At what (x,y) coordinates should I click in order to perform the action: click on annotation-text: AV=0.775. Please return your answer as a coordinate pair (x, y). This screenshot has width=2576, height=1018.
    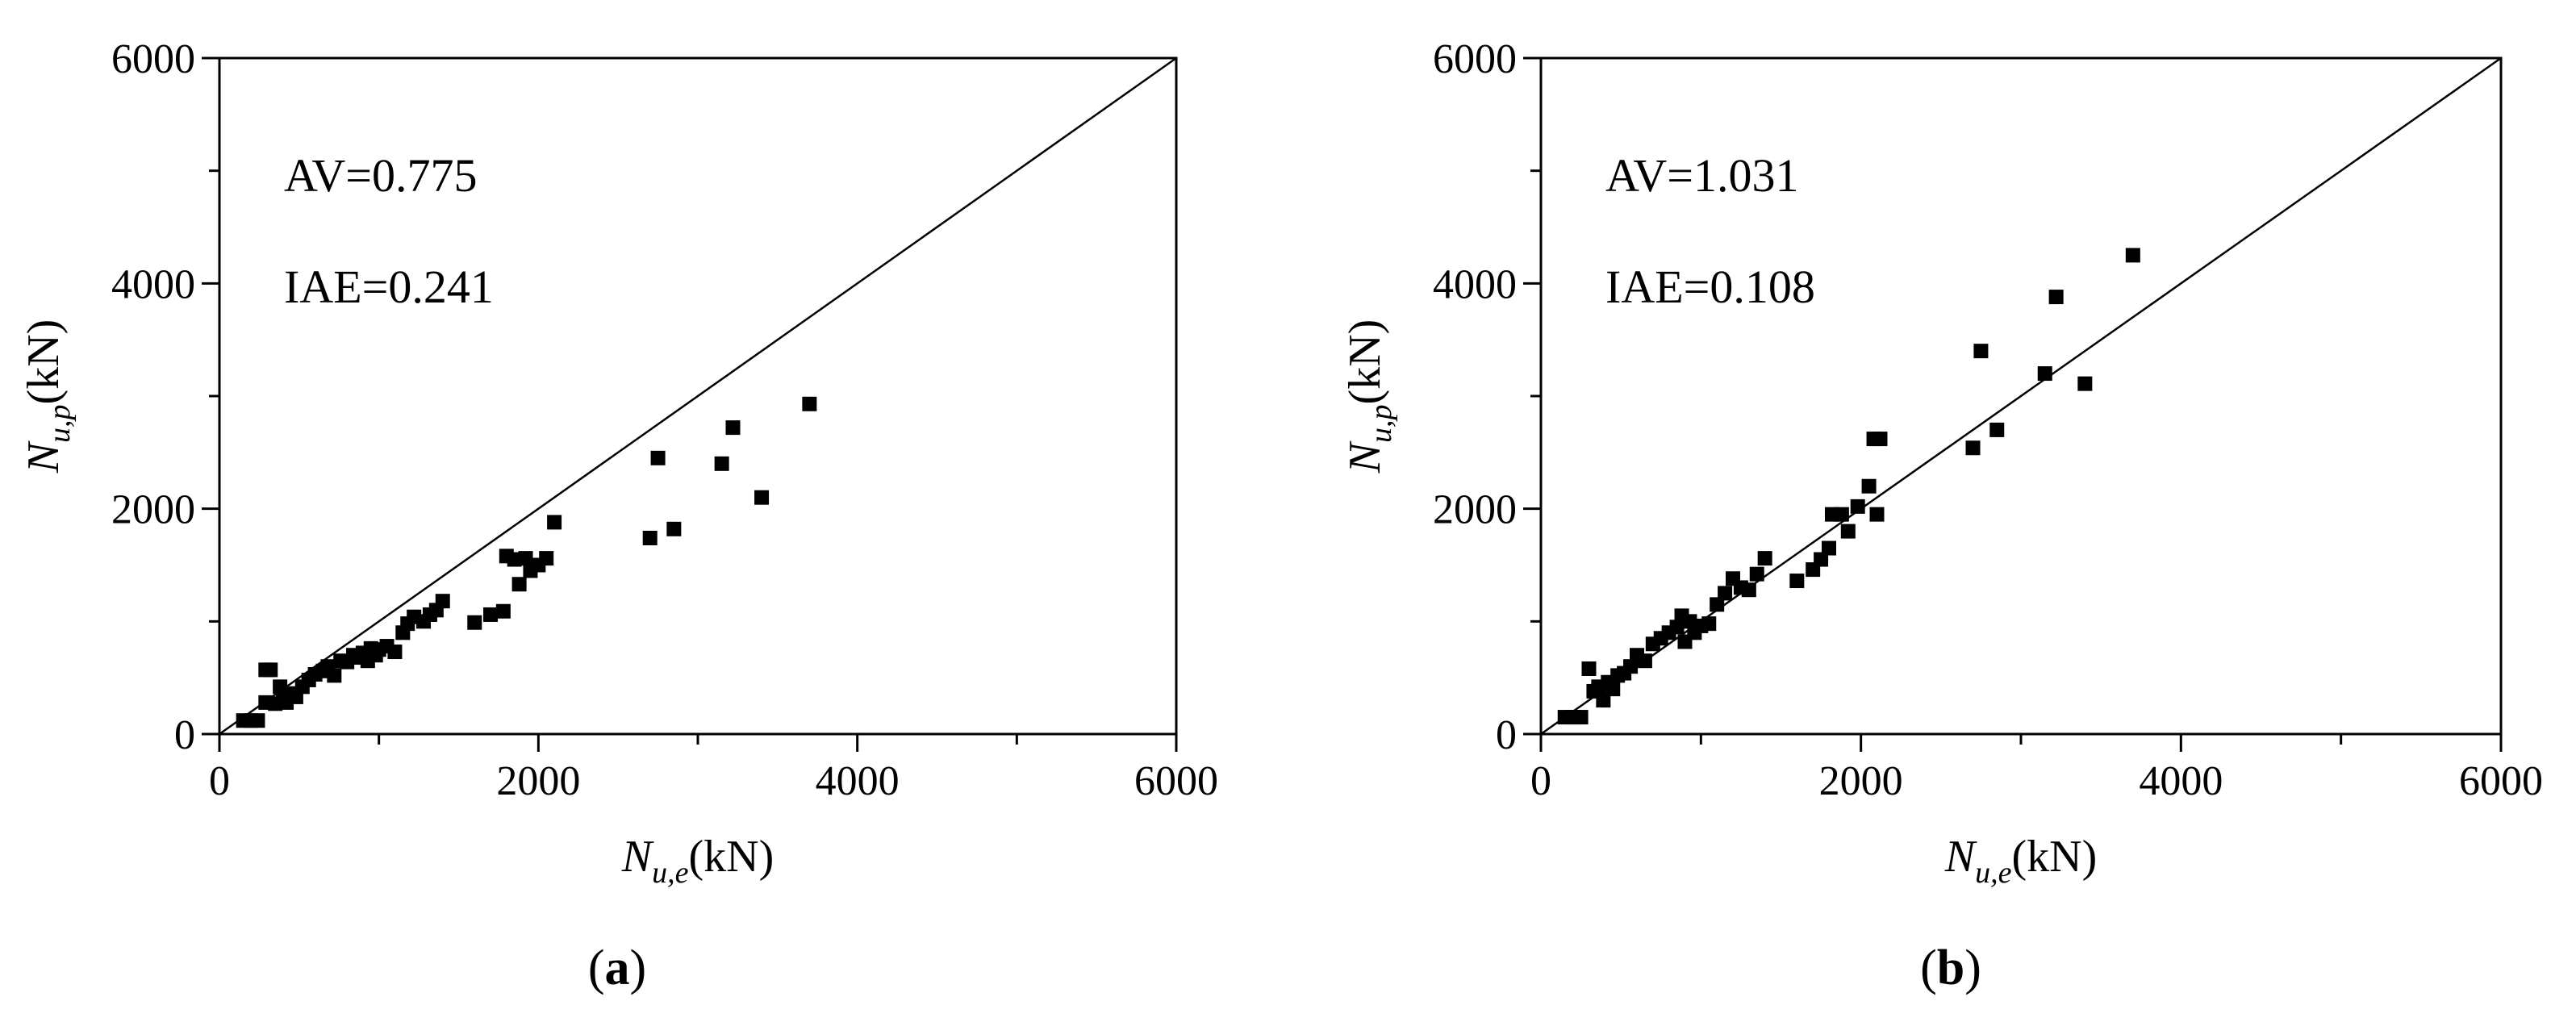
    Looking at the image, I should click on (381, 176).